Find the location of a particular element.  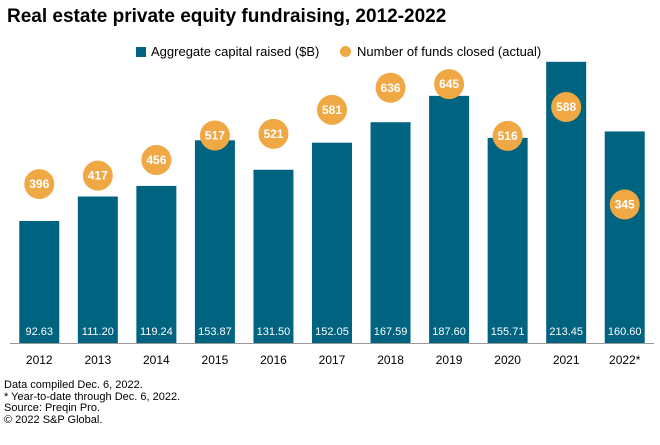

bar-value-label: 119.24 is located at coordinates (156, 332).